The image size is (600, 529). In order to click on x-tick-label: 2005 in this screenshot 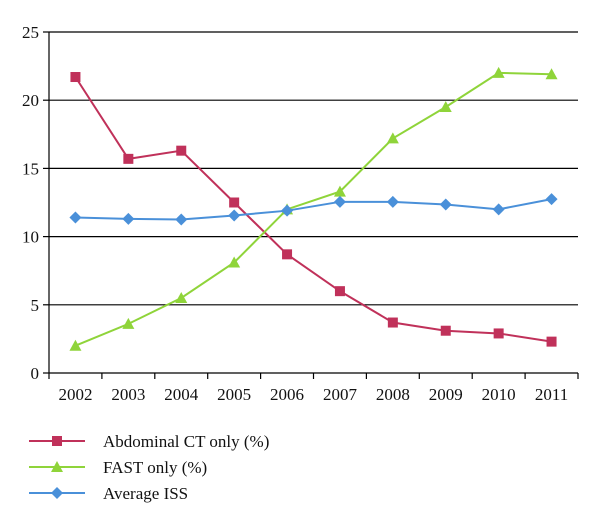, I will do `click(234, 394)`.